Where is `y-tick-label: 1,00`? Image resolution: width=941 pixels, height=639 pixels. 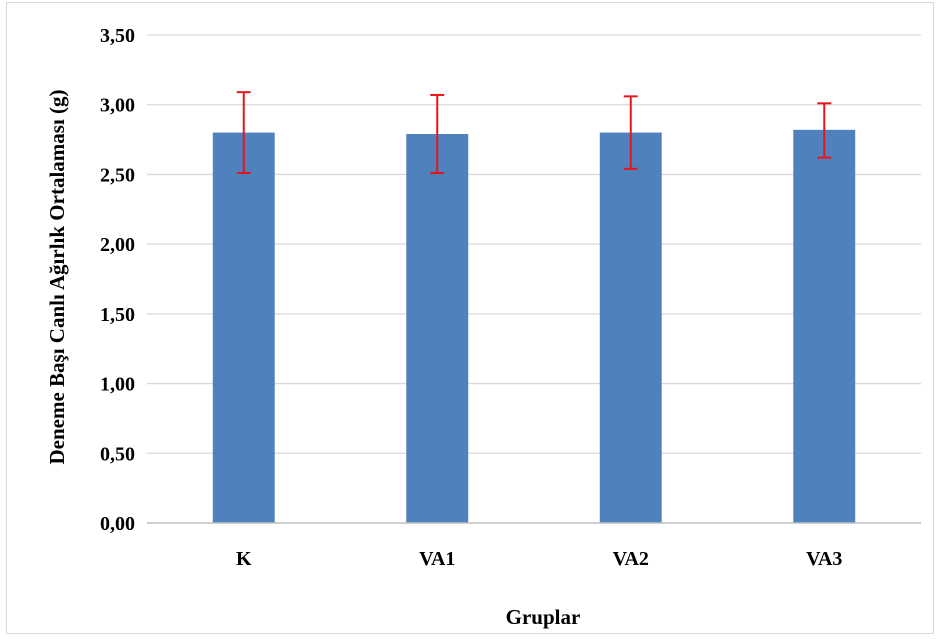
y-tick-label: 1,00 is located at coordinates (117, 385).